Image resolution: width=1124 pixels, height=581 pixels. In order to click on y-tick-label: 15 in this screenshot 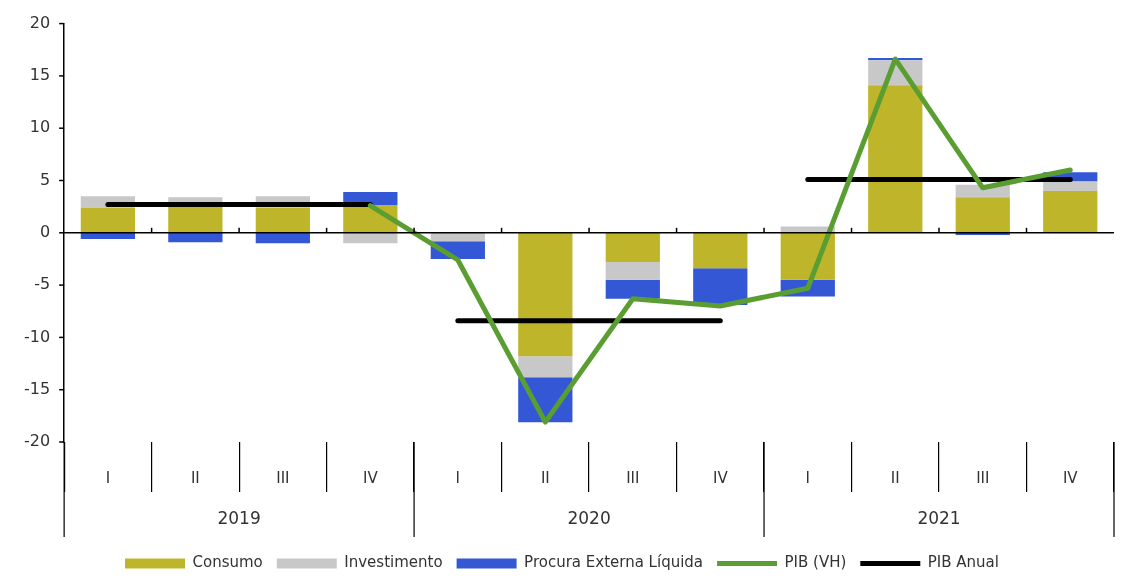, I will do `click(40, 75)`.